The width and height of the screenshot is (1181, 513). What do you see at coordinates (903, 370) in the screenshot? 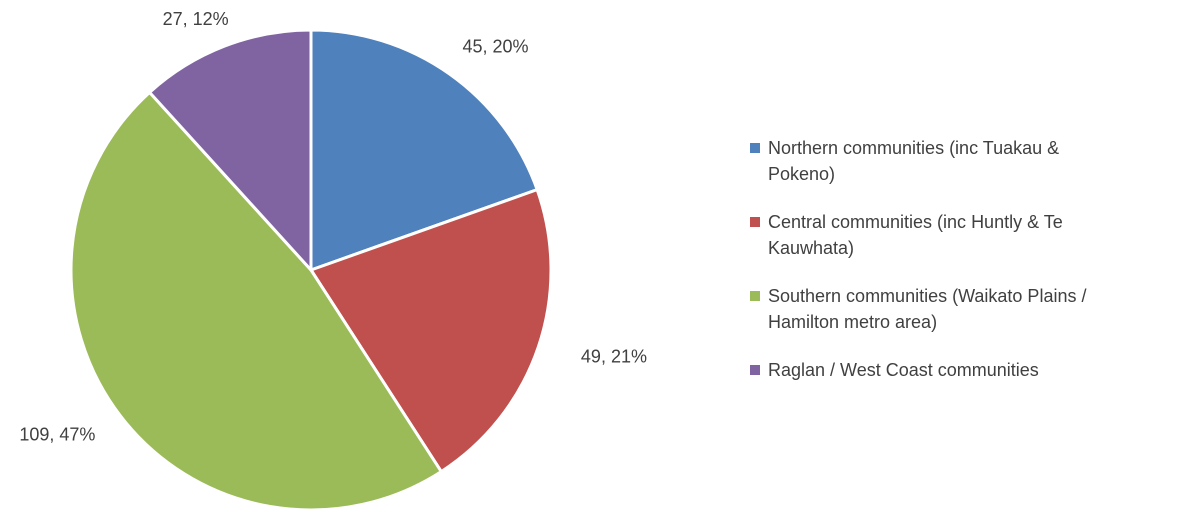
I see `legend-label: Raglan / West Coast communities` at bounding box center [903, 370].